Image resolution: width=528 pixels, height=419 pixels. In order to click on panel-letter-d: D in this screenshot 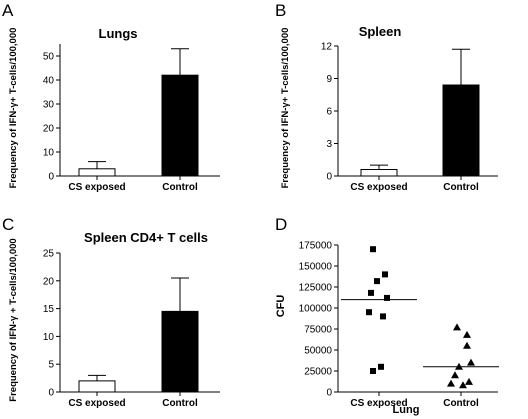, I will do `click(281, 224)`.